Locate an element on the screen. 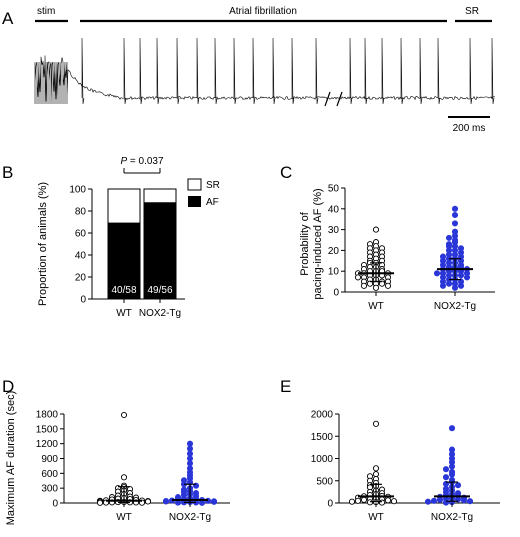 The width and height of the screenshot is (520, 537). p-value-rest: = 0.037 is located at coordinates (145, 161).